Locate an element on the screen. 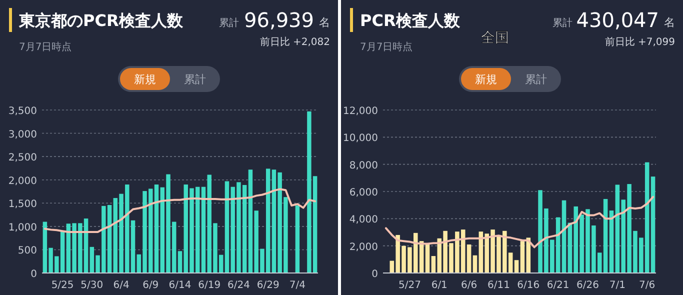 The height and width of the screenshot is (295, 683). chart-title: PCR検査人数 is located at coordinates (410, 20).